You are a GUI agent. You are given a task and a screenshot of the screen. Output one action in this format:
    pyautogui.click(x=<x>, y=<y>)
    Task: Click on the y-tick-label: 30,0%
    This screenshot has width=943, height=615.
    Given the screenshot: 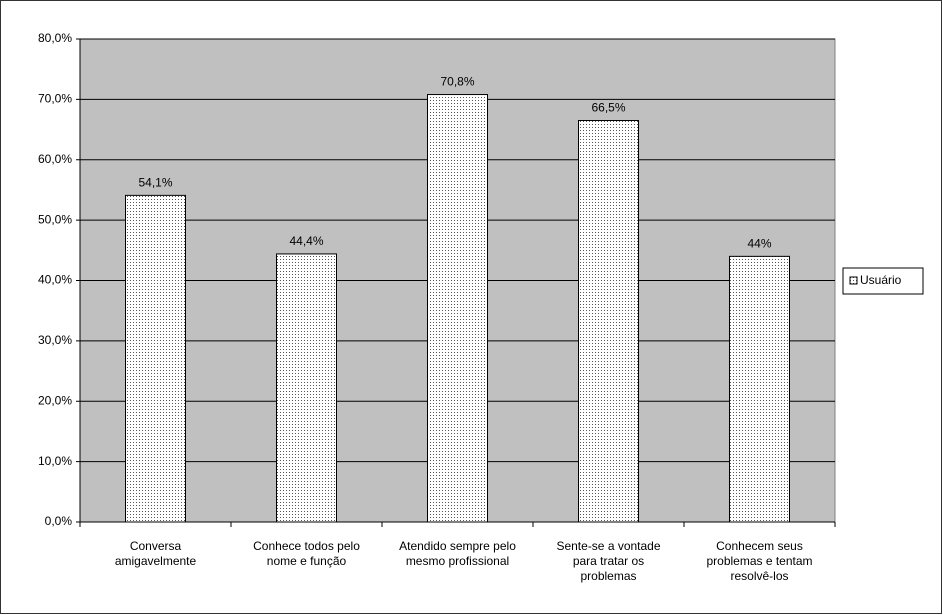 What is the action you would take?
    pyautogui.click(x=55, y=340)
    